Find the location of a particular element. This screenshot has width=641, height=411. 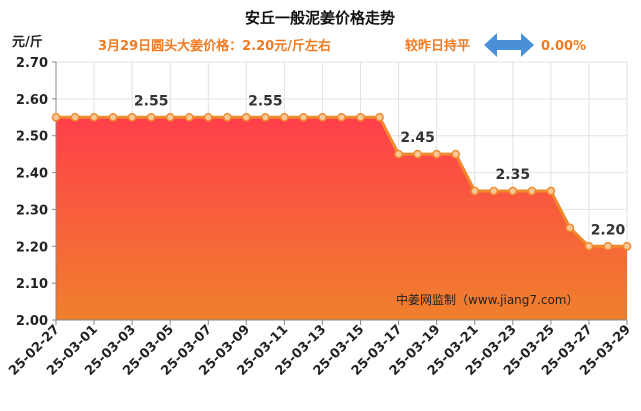

y-tick-label: 2.20 is located at coordinates (32, 247).